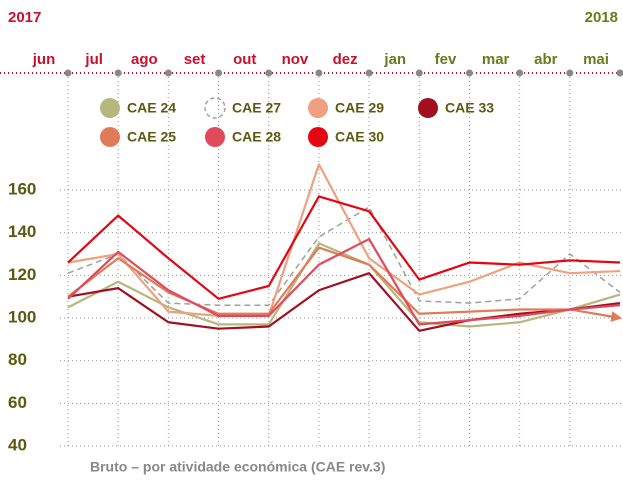 The height and width of the screenshot is (480, 623). What do you see at coordinates (244, 59) in the screenshot?
I see `x-tick-label: out` at bounding box center [244, 59].